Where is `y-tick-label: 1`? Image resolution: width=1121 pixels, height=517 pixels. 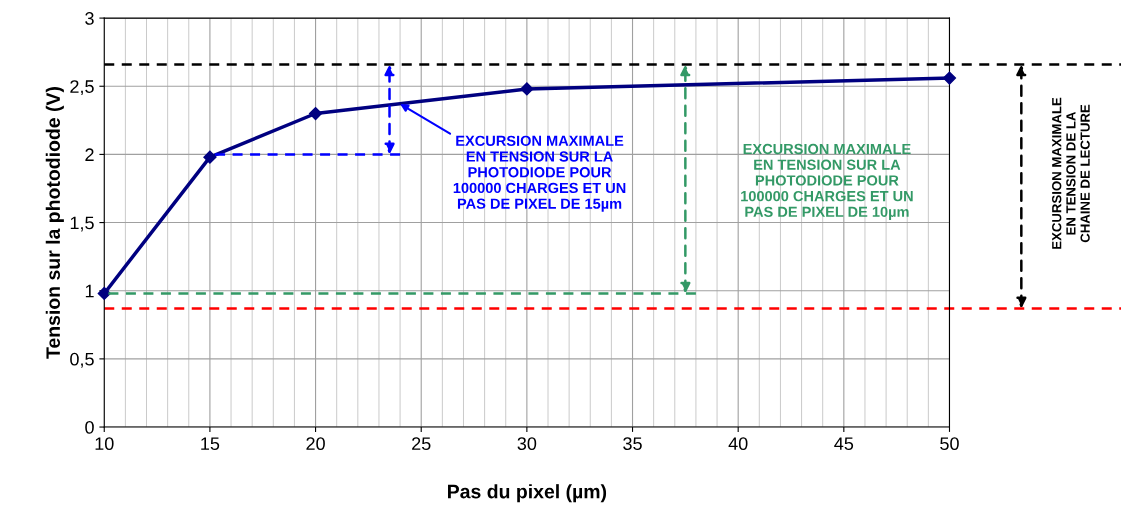
y-tick-label: 1 is located at coordinates (89, 291).